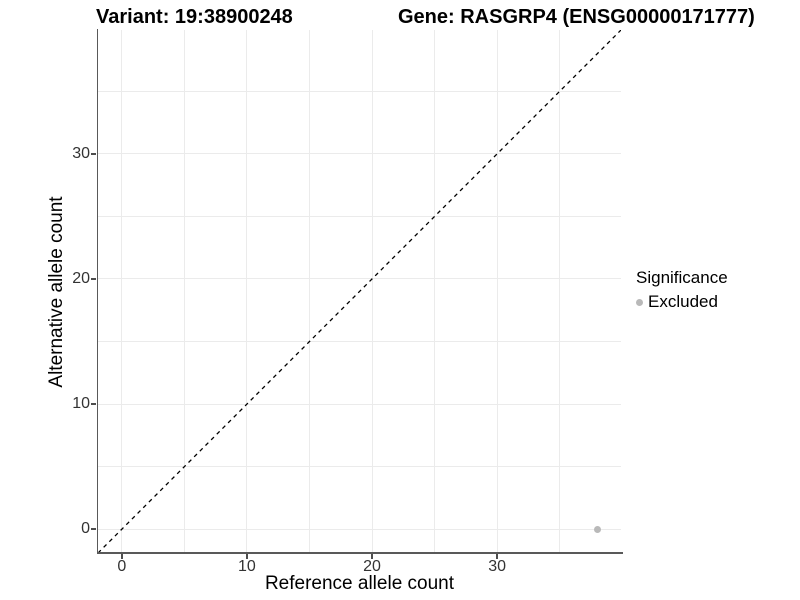 This screenshot has width=800, height=600. I want to click on legend-point-icon, so click(639, 302).